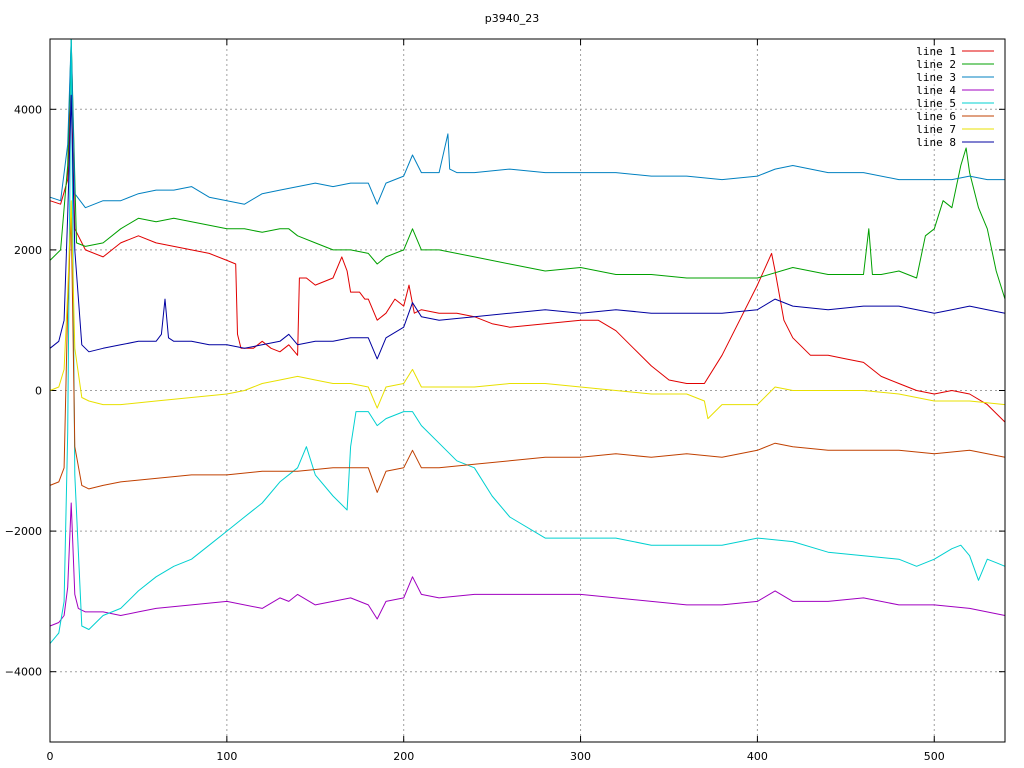  I want to click on legend-label: line 5, so click(936, 103).